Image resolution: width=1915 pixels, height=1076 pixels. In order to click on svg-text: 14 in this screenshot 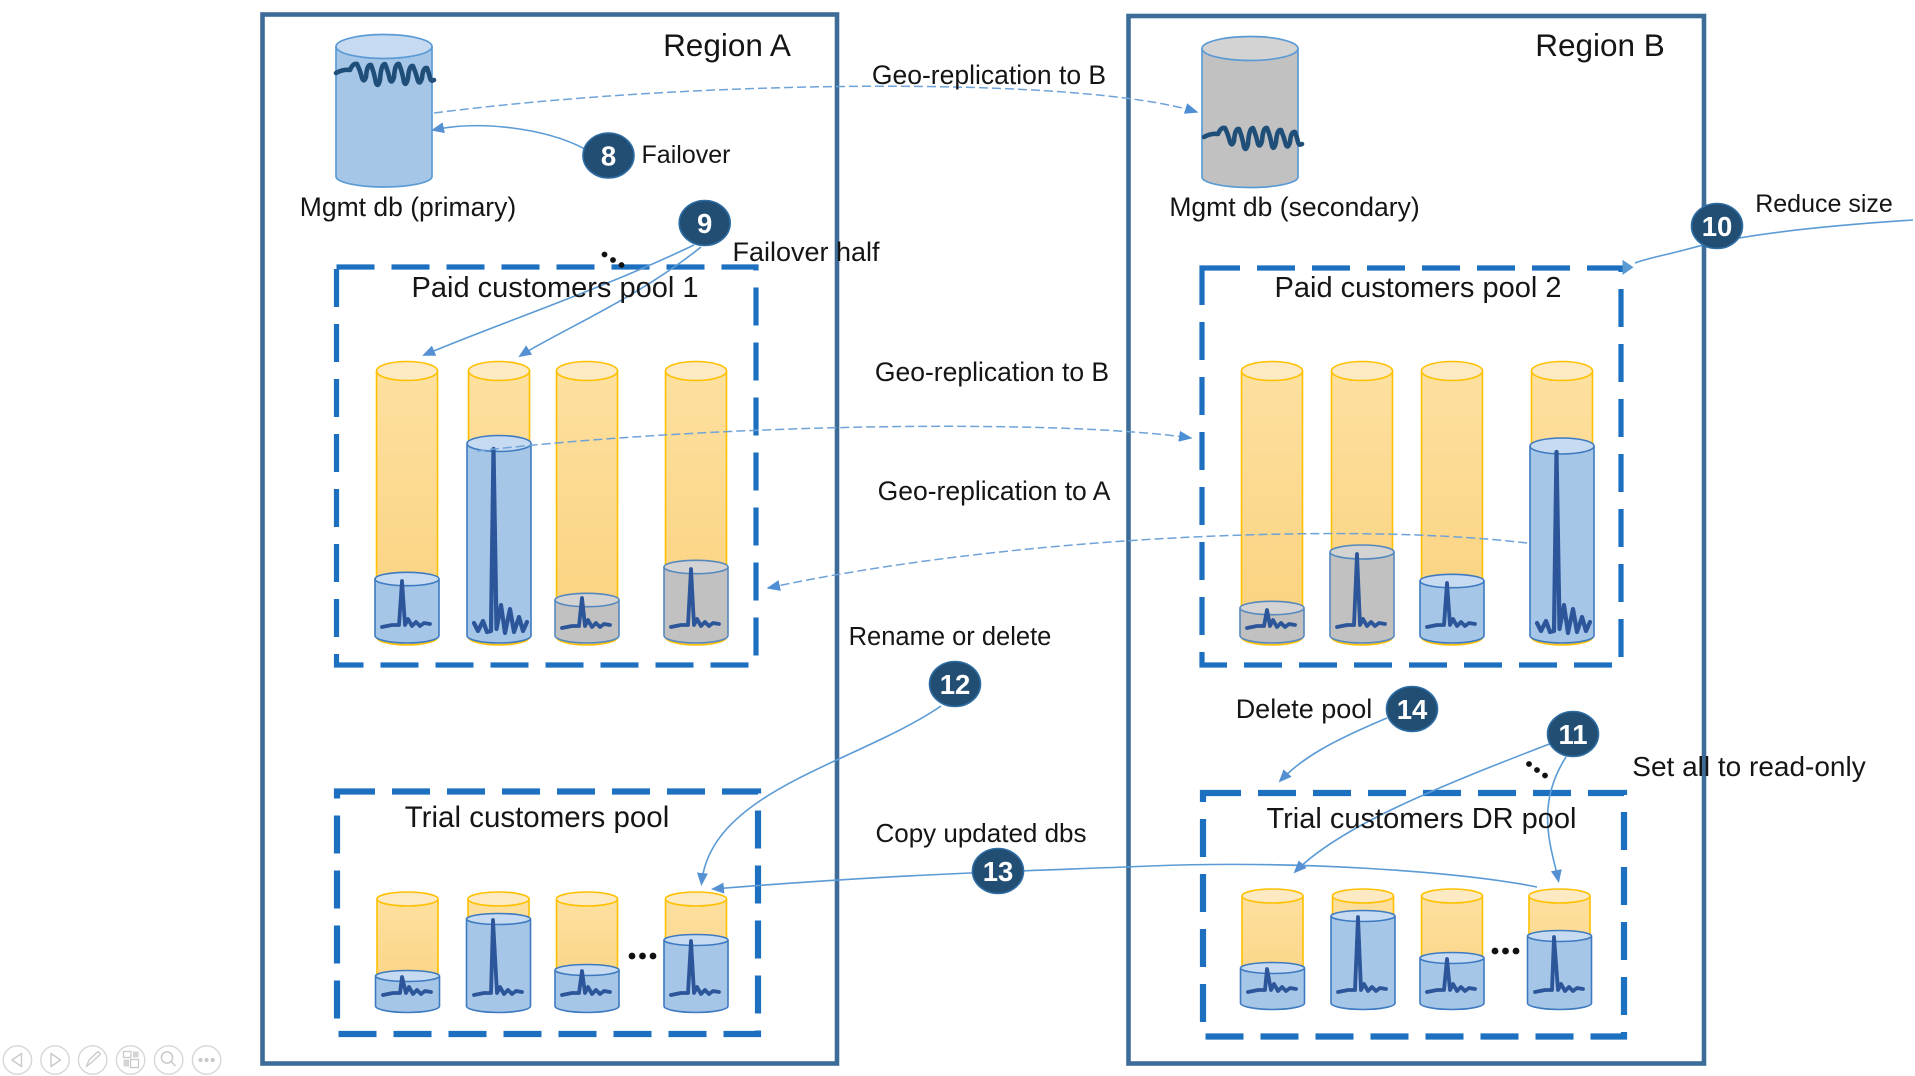, I will do `click(1412, 709)`.